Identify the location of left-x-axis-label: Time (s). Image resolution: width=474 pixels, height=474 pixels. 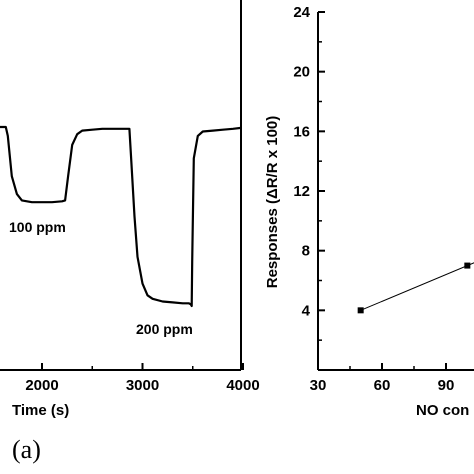
(40, 410).